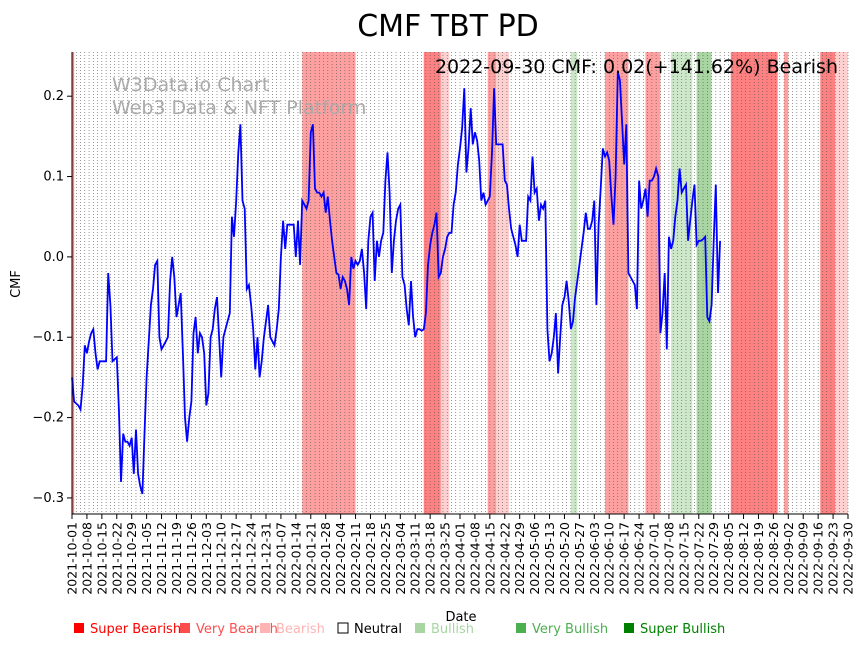 This screenshot has width=864, height=646. Describe the element at coordinates (683, 558) in the screenshot. I see `x-tick-label: 2022-07-15` at that location.